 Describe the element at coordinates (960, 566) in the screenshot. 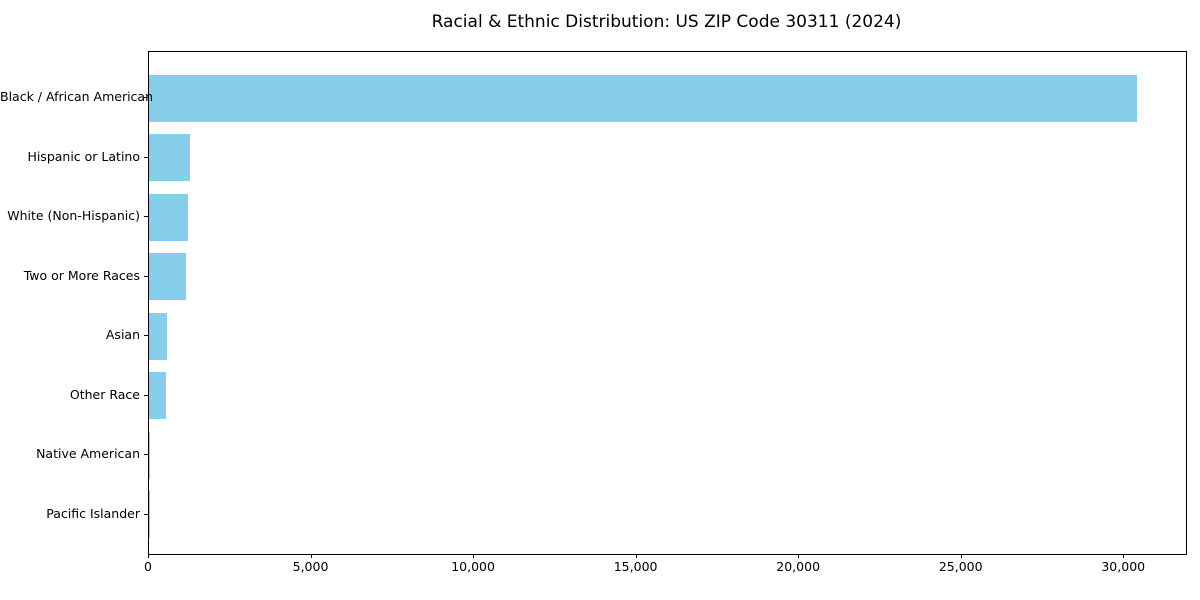

I see `x-tick-label: 25,000` at that location.